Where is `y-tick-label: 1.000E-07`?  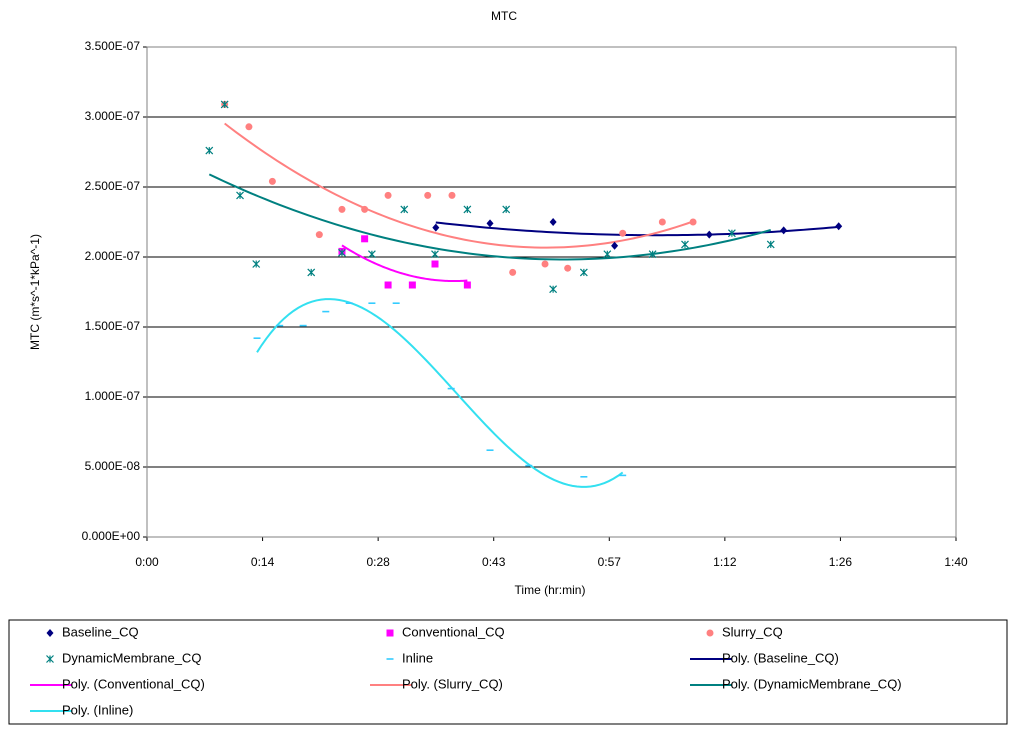 y-tick-label: 1.000E-07 is located at coordinates (113, 396).